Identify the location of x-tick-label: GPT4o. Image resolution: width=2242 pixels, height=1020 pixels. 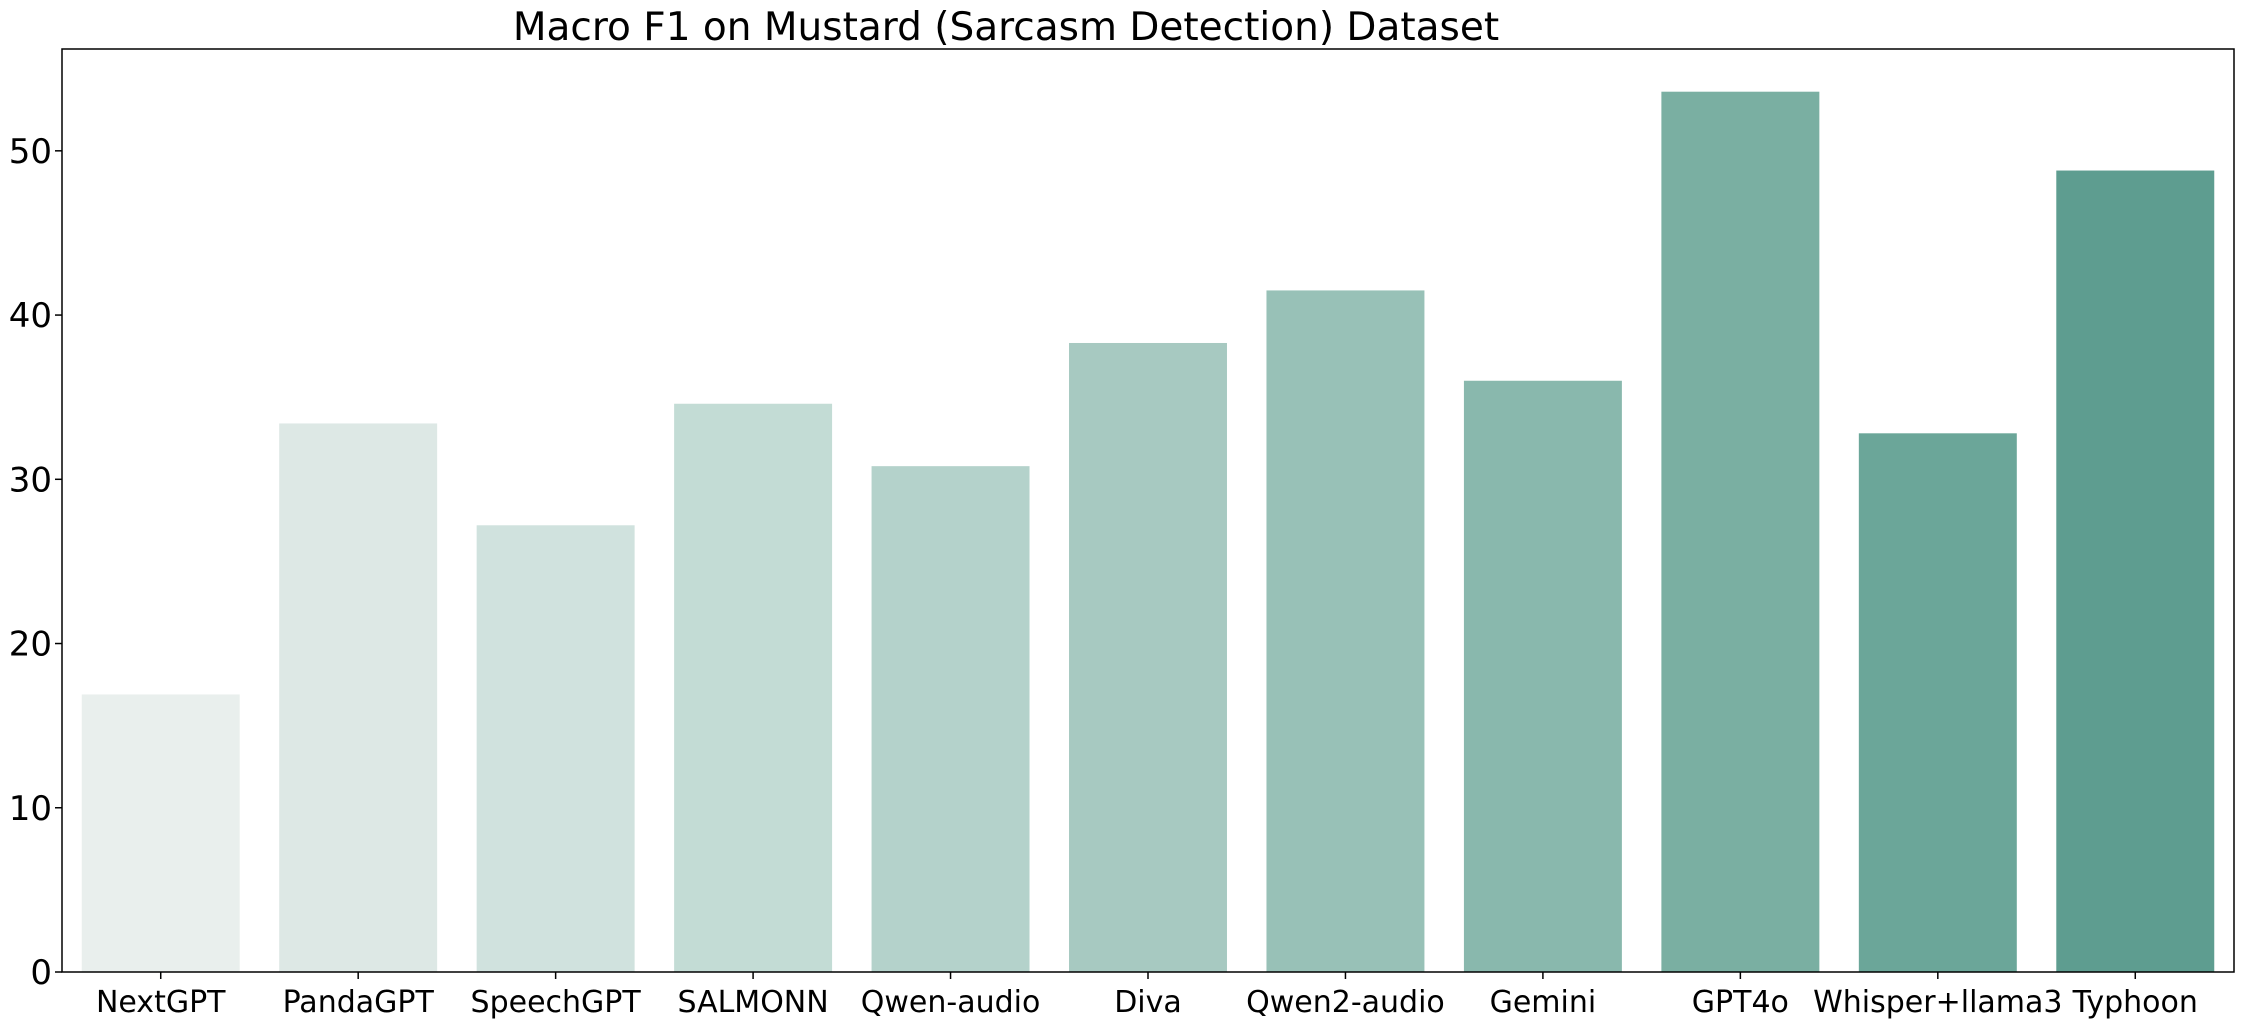
(1740, 1002).